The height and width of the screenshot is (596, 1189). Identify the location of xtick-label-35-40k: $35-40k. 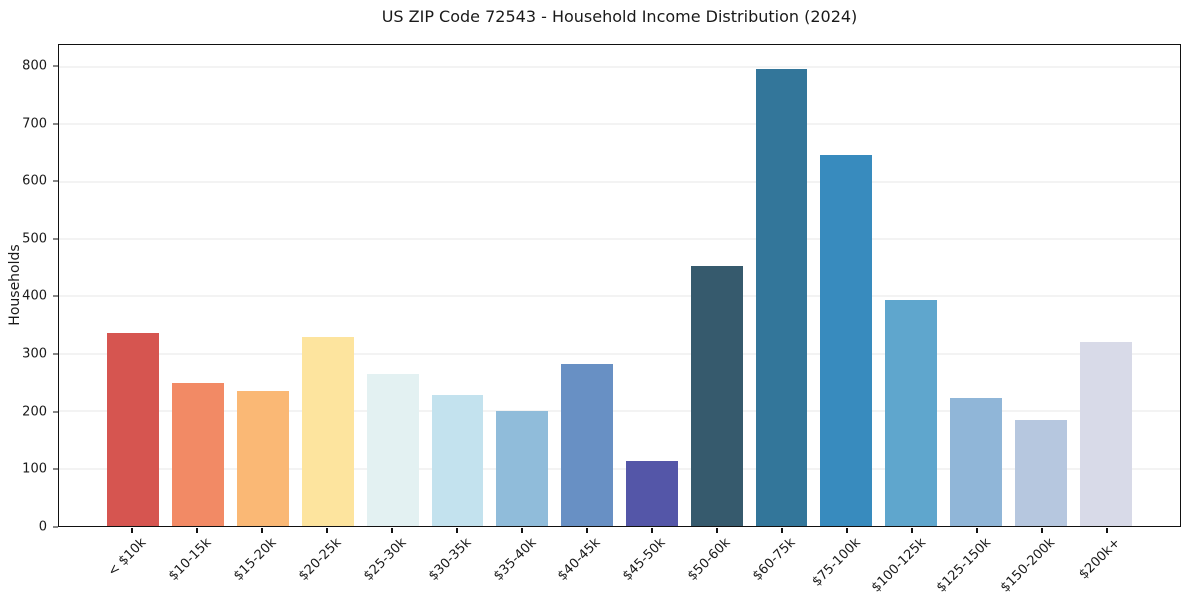
(514, 559).